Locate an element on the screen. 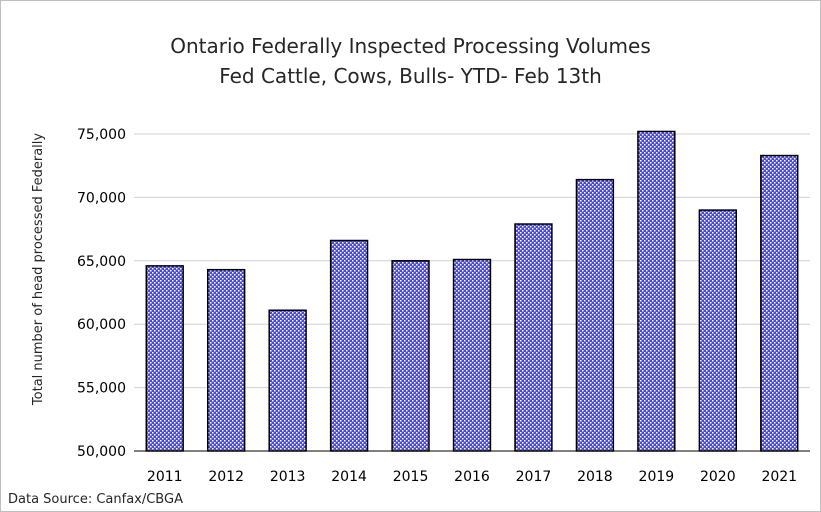 This screenshot has width=821, height=512. x-tick-label: 2016 is located at coordinates (472, 477).